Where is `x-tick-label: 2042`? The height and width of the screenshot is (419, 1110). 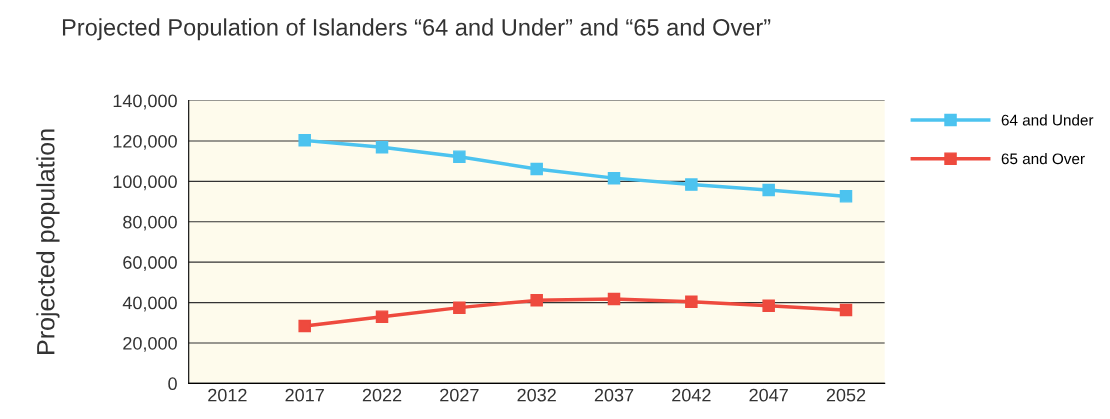
x-tick-label: 2042 is located at coordinates (691, 395).